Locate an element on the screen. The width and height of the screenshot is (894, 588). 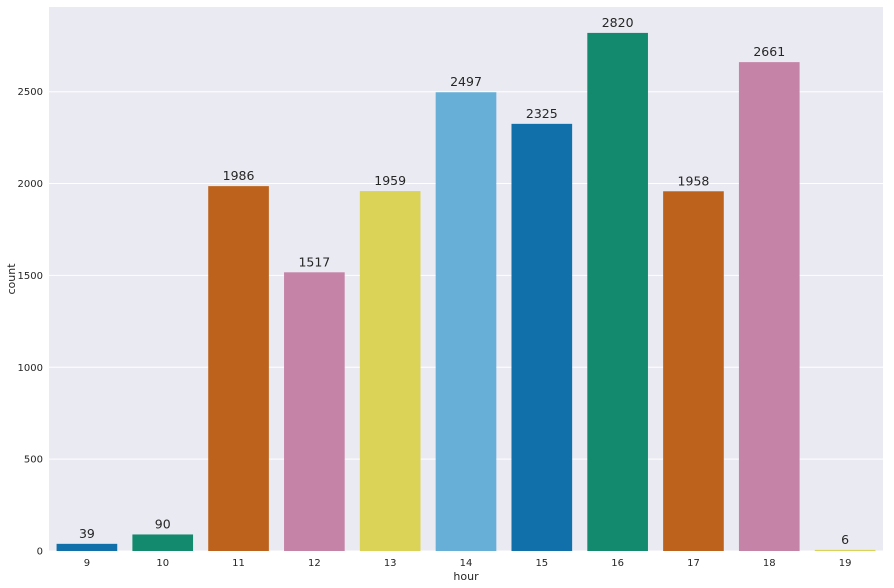
y-axis-label: count is located at coordinates (11, 279).